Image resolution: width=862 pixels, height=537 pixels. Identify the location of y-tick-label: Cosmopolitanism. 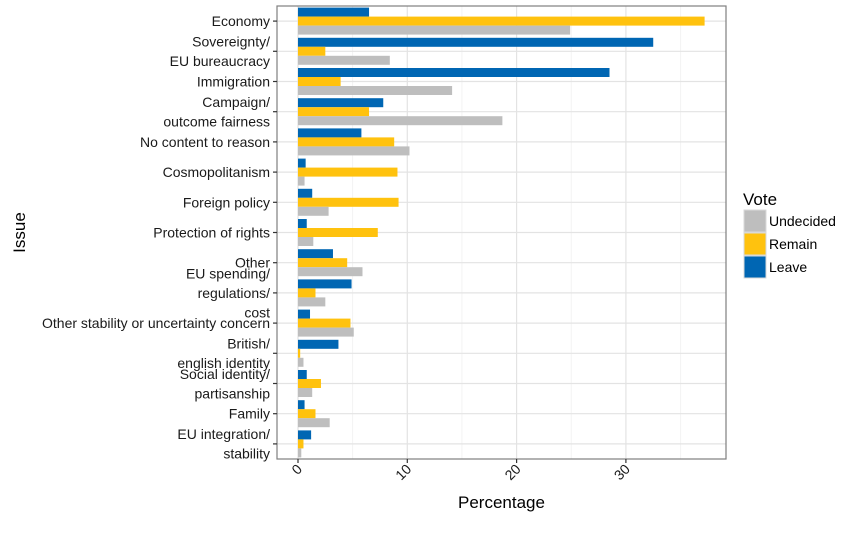
(216, 172).